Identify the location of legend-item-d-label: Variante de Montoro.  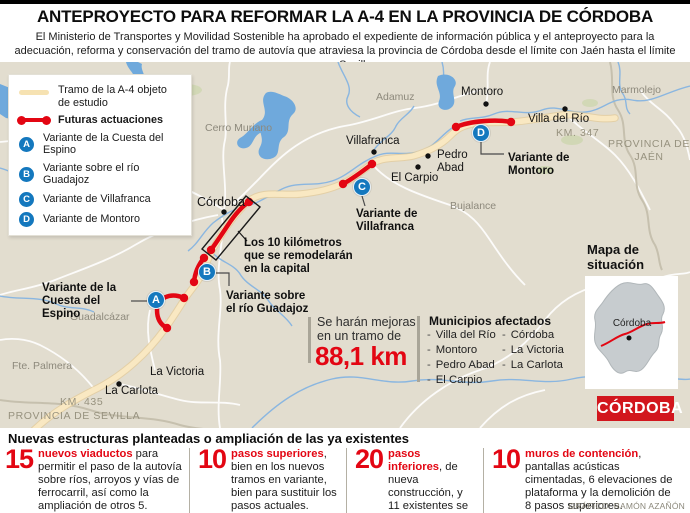
(92, 218).